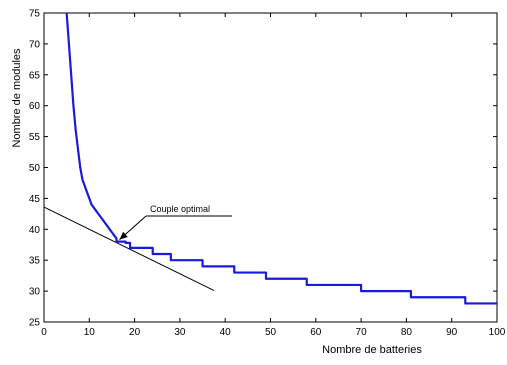 The image size is (507, 365). What do you see at coordinates (35, 14) in the screenshot?
I see `y-tick-label: 75` at bounding box center [35, 14].